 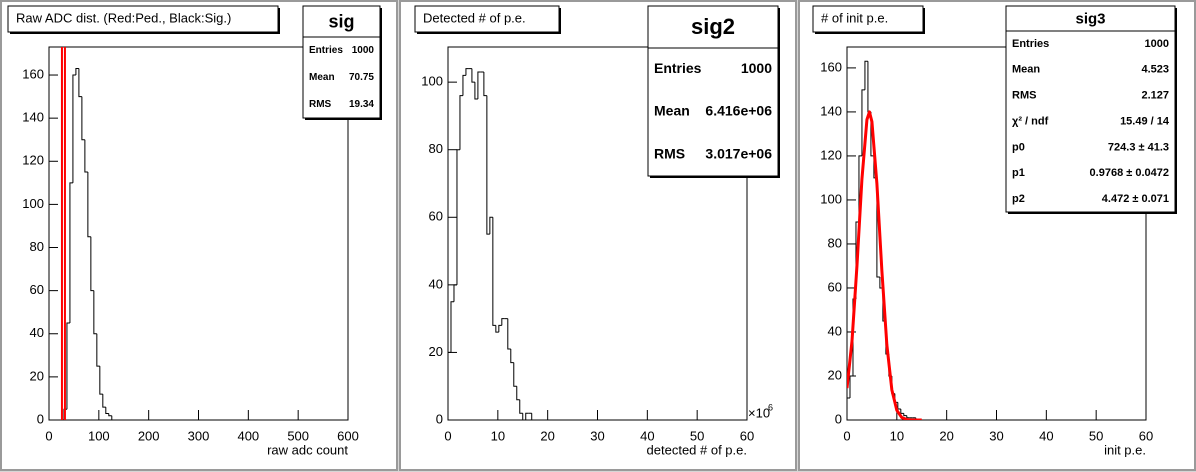 I want to click on fit-curve, so click(x=884, y=265).